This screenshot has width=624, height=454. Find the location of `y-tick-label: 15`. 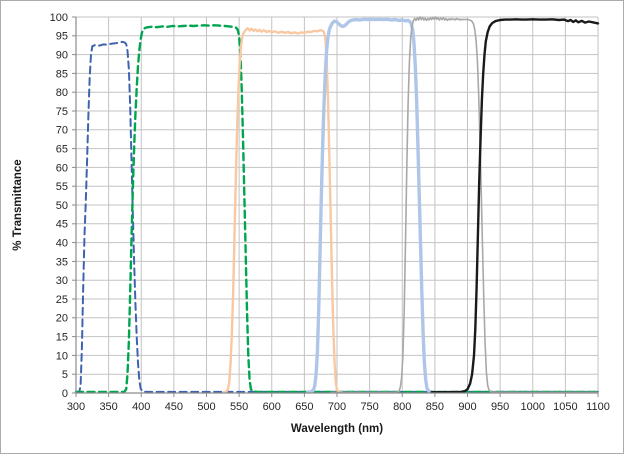

y-tick-label: 15 is located at coordinates (62, 337).